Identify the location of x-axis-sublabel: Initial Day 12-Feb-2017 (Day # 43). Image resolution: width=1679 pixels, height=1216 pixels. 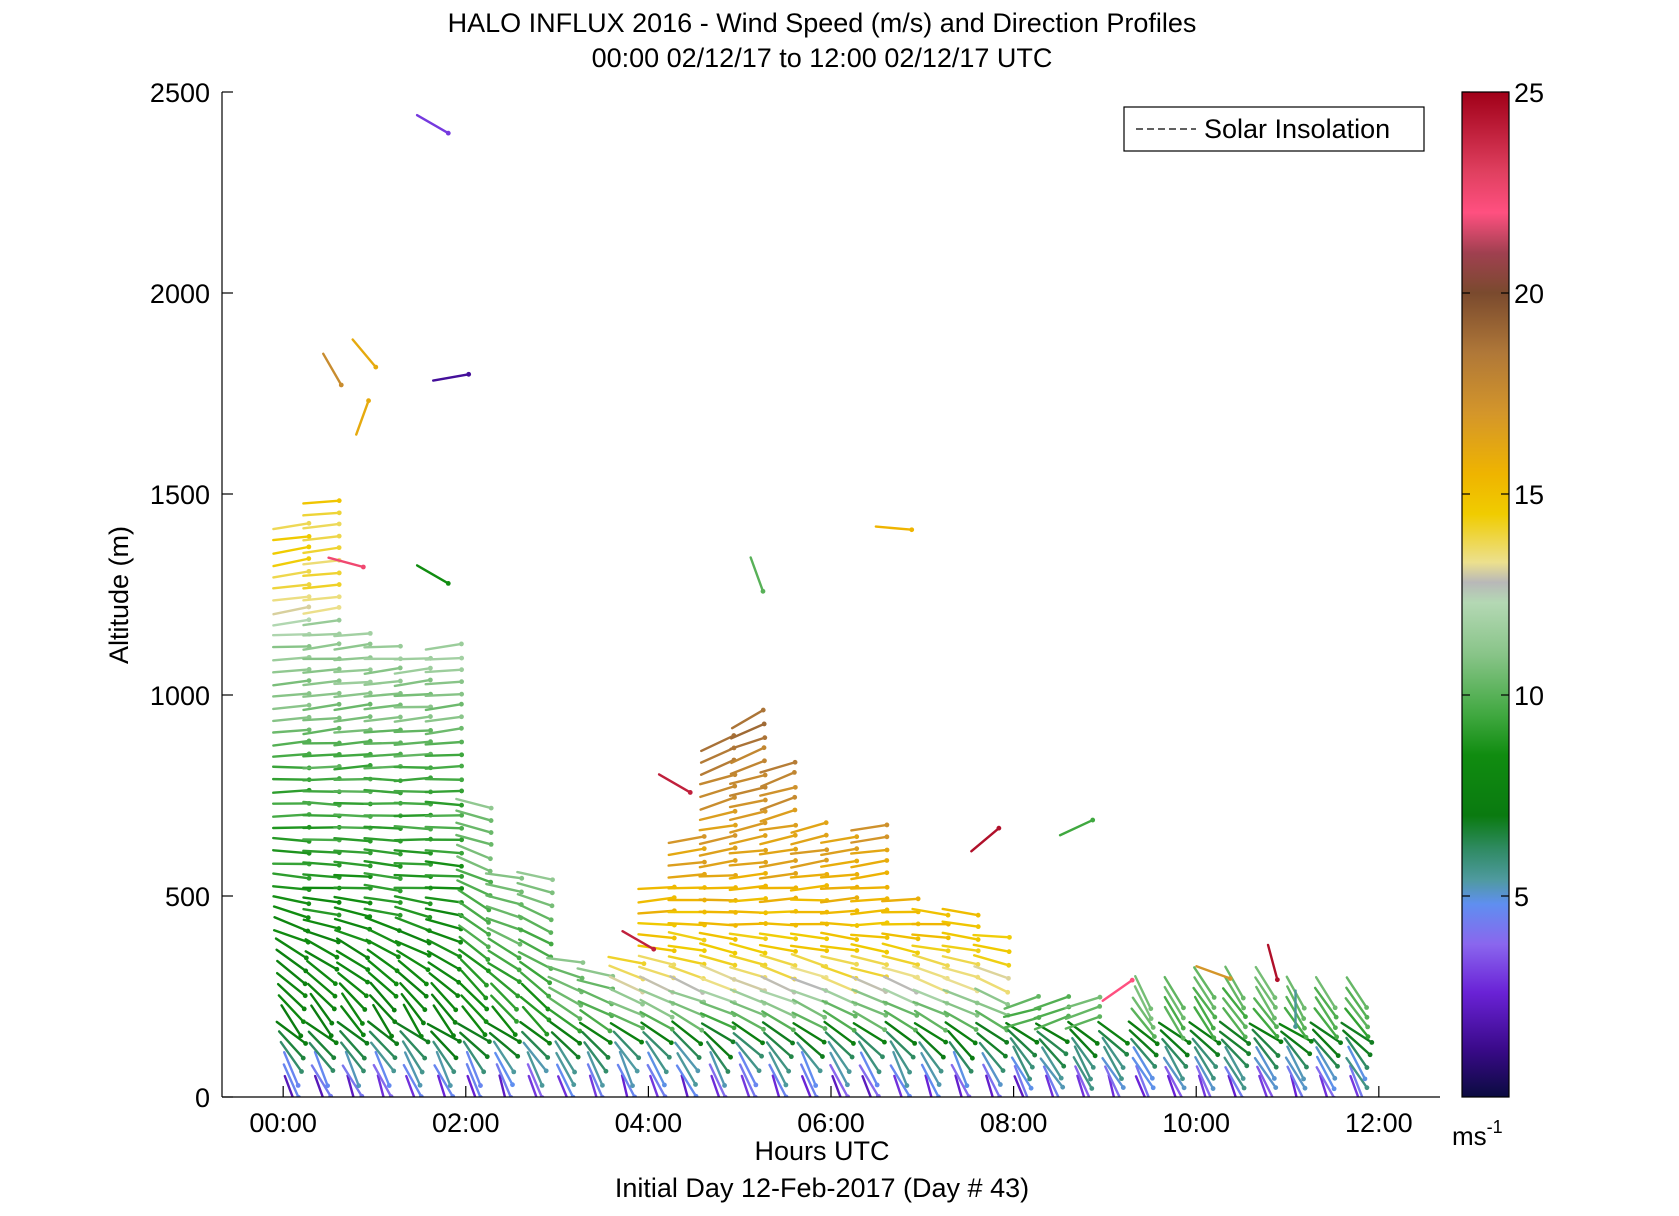
(822, 1188).